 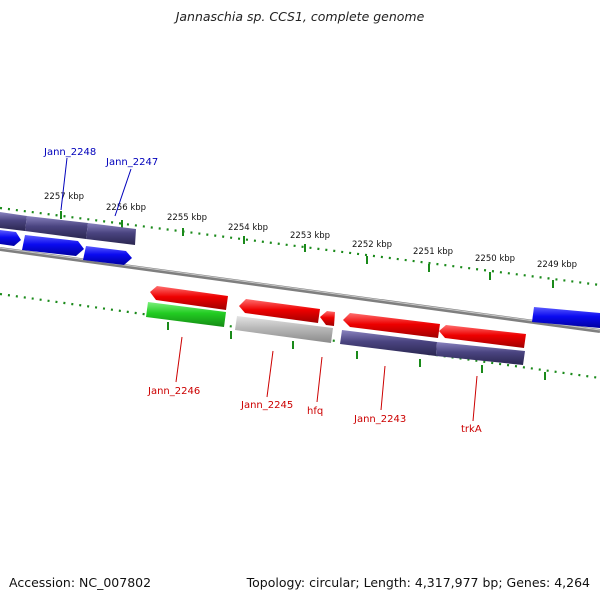 I want to click on upper-ruler-dots, so click(x=300, y=246).